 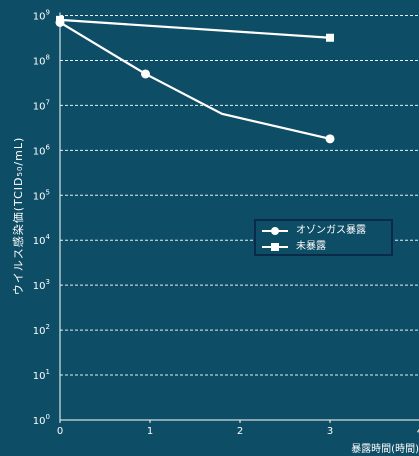 What do you see at coordinates (41, 16) in the screenshot?
I see `y-tick-label: 10⁹` at bounding box center [41, 16].